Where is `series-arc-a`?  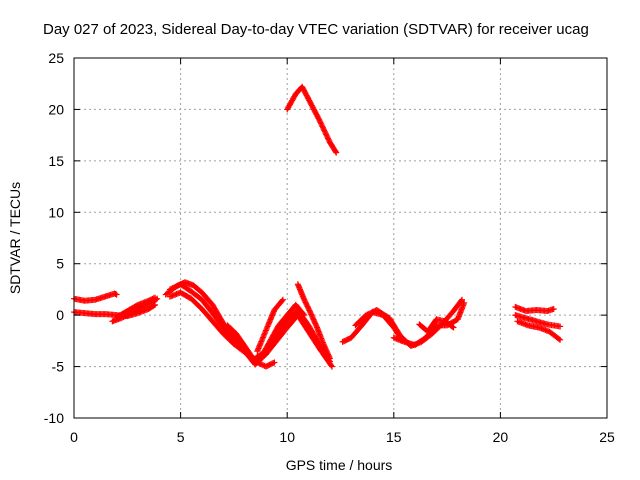 series-arc-a is located at coordinates (95, 297).